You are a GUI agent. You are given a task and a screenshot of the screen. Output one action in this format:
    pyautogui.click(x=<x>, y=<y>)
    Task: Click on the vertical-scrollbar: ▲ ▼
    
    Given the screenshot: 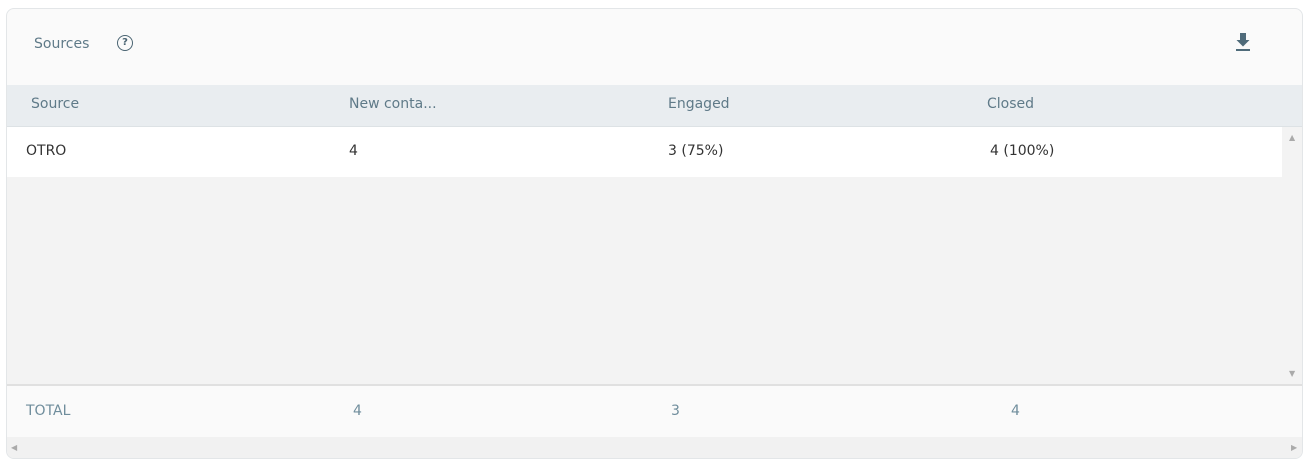 What is the action you would take?
    pyautogui.click(x=1292, y=255)
    